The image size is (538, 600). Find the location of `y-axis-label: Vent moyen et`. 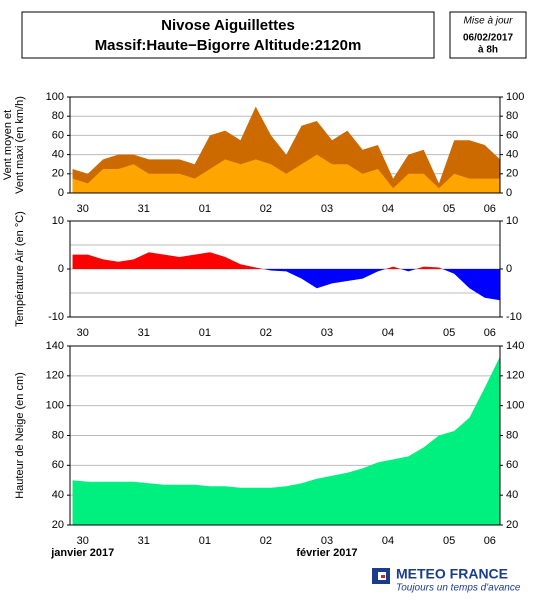

y-axis-label: Vent moyen et is located at coordinates (8, 145).